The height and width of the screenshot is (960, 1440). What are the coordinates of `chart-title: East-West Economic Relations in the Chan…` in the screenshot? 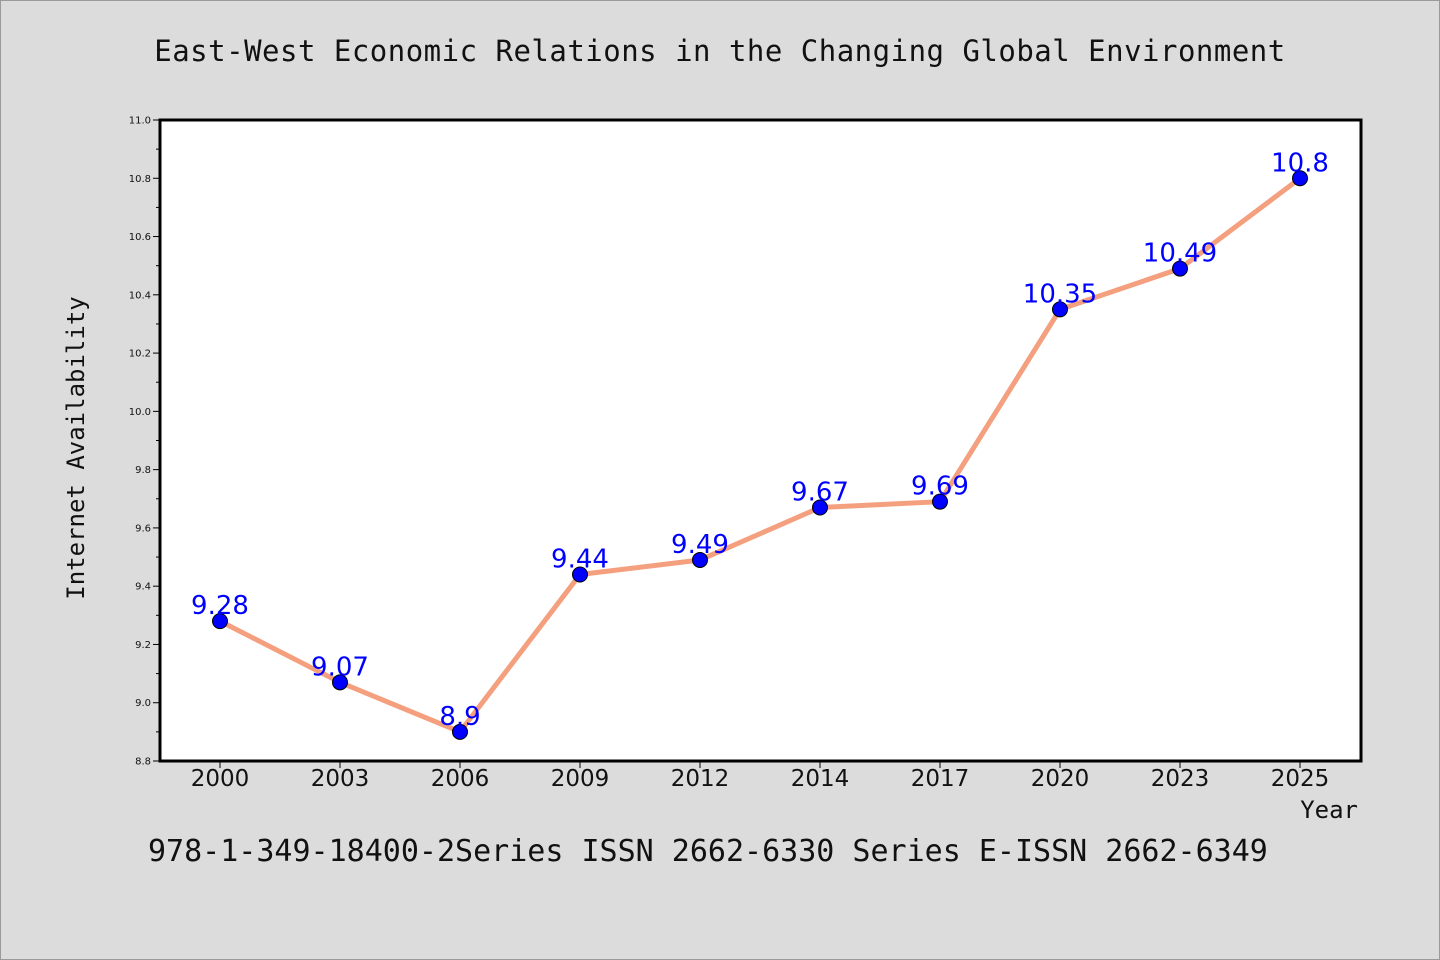 It's located at (720, 51).